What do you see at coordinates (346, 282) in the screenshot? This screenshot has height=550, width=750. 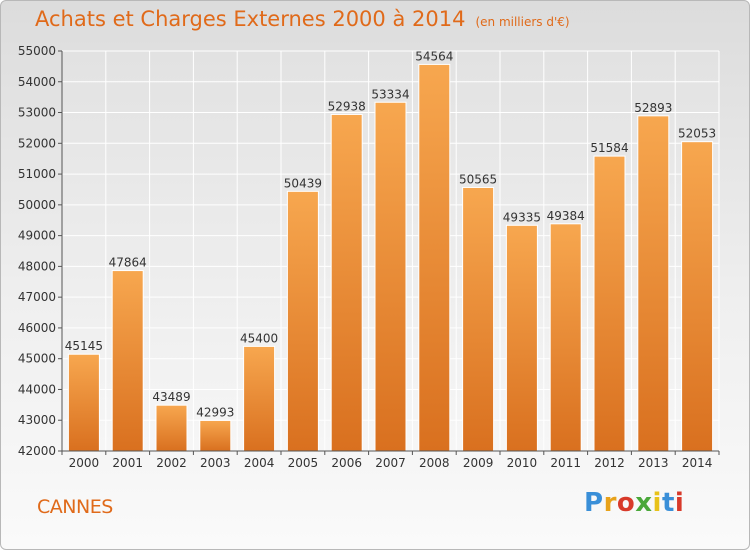 I see `bar-2006` at bounding box center [346, 282].